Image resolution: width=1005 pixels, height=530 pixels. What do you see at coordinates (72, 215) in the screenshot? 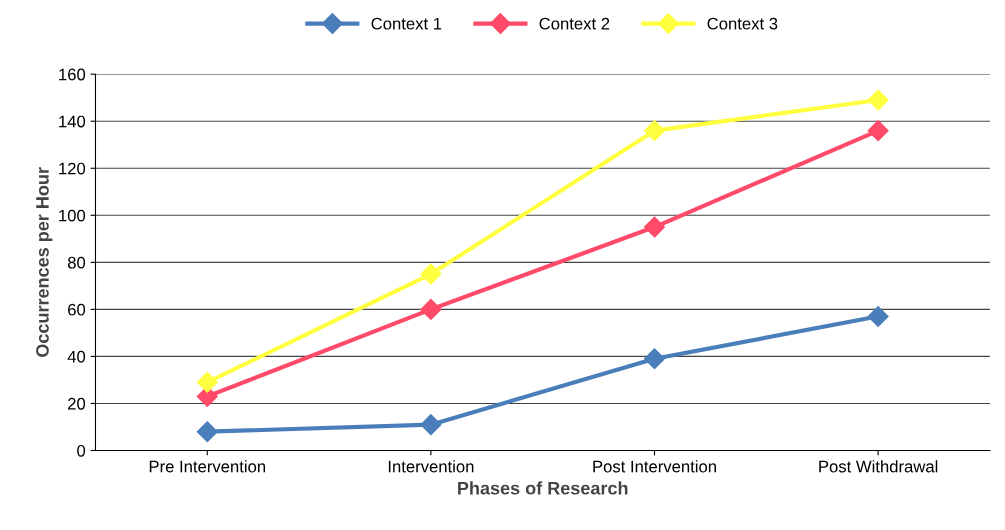
I see `y-tick-label: 100` at bounding box center [72, 215].